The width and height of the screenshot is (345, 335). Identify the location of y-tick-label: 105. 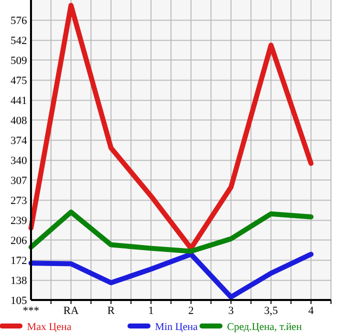
(19, 300).